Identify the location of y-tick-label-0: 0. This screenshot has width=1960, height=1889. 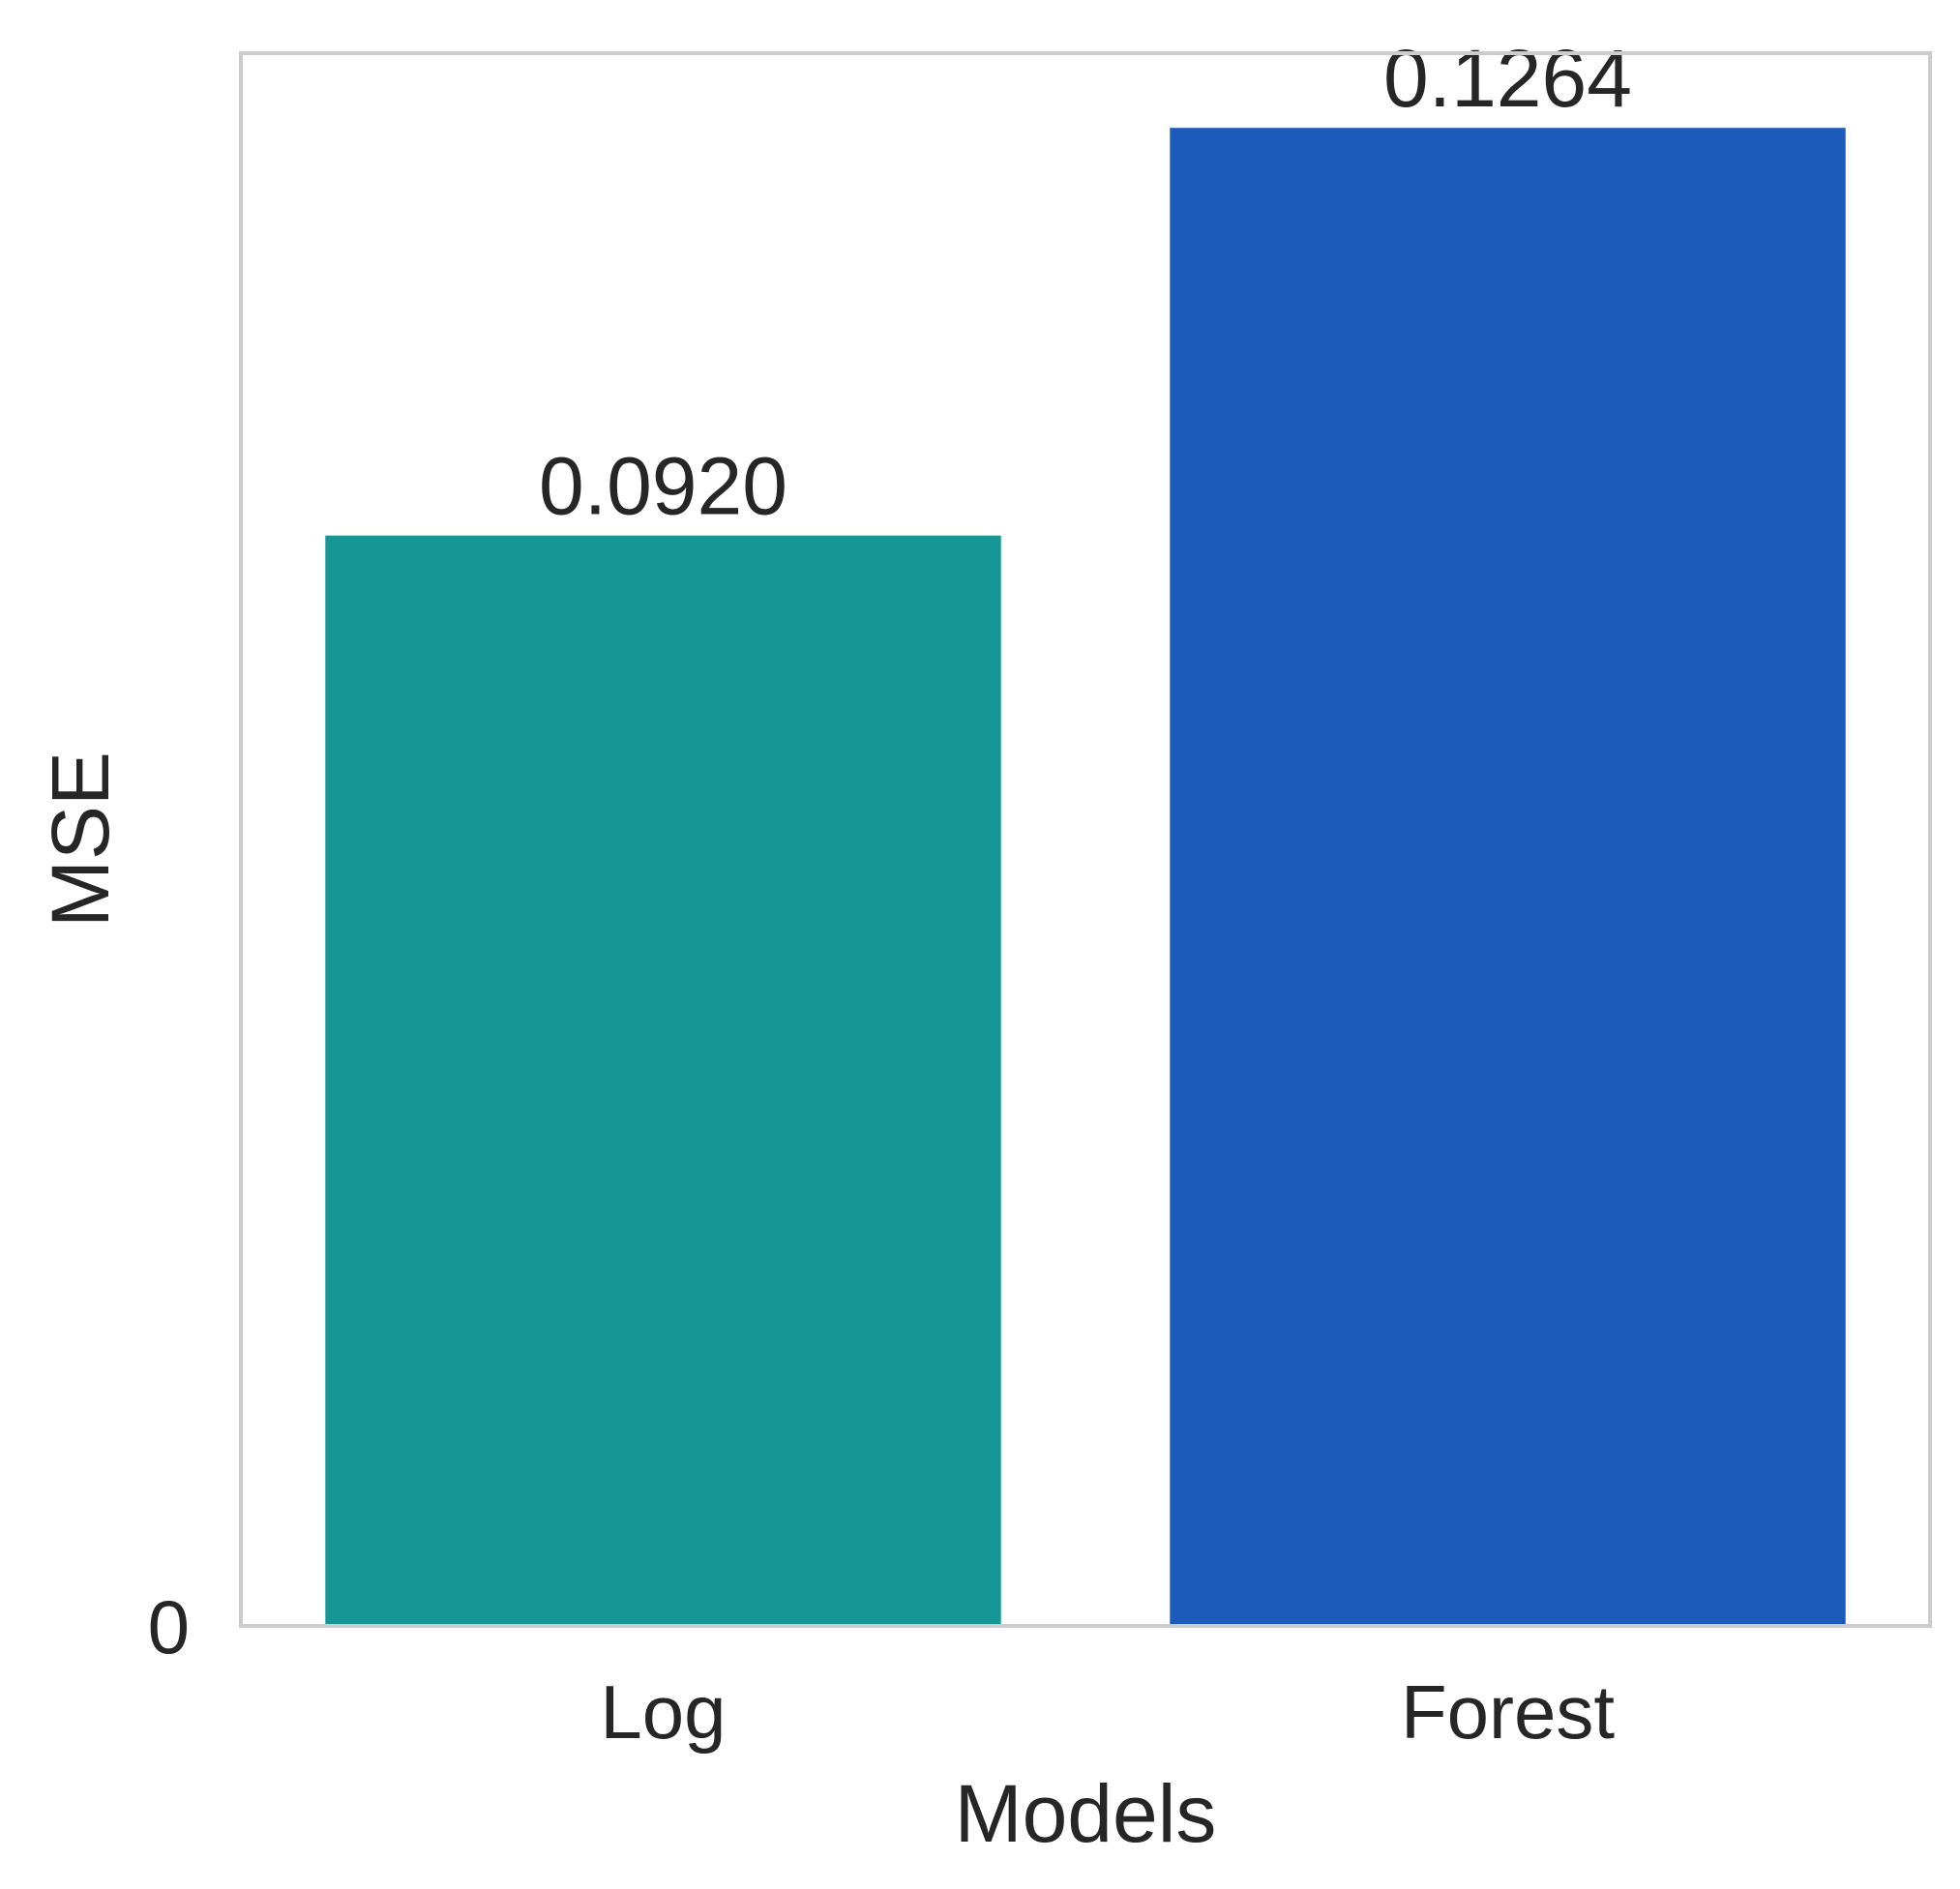
(169, 1627).